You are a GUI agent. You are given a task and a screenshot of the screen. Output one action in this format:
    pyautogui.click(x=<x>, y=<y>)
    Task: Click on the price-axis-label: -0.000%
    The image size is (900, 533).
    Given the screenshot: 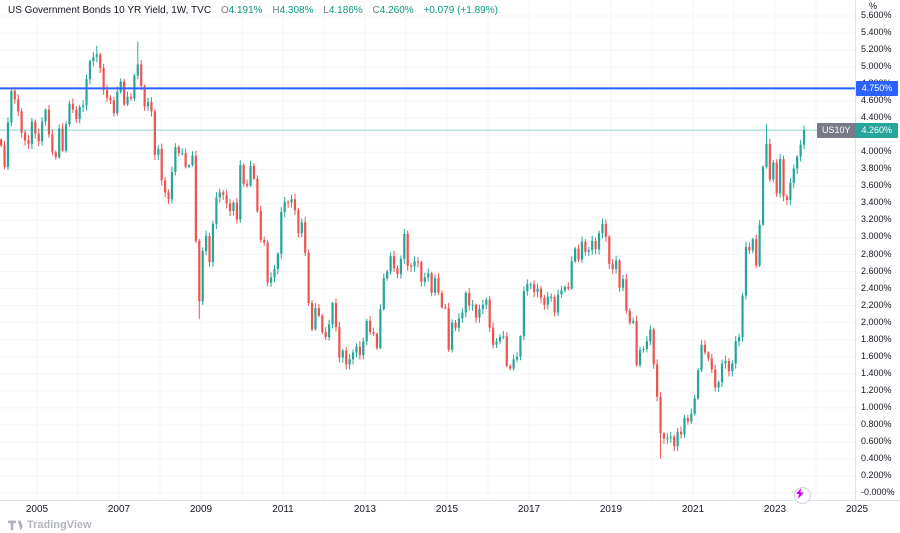 What is the action you would take?
    pyautogui.click(x=878, y=492)
    